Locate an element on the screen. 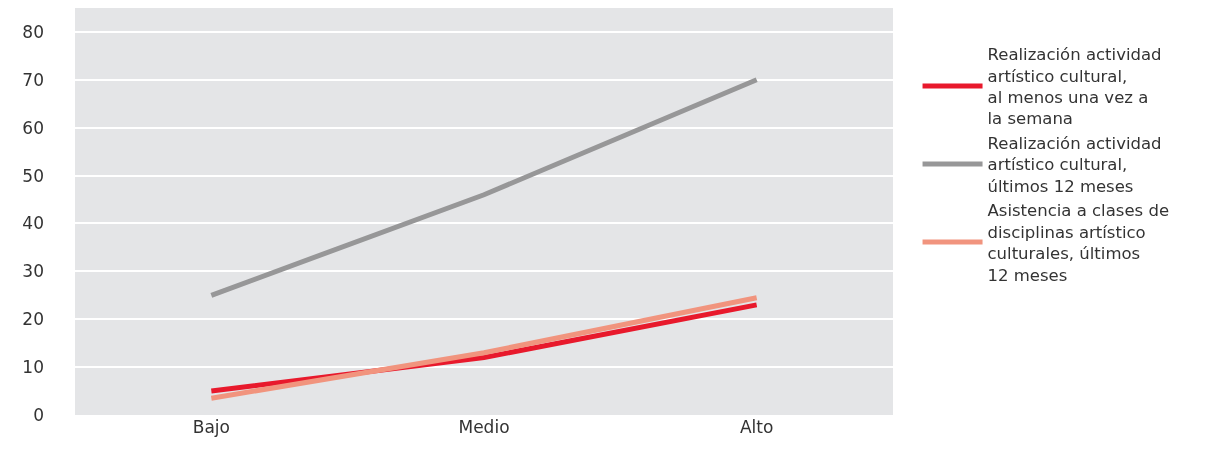 Image resolution: width=1223 pixels, height=463 pixels. y-tick-label: 60 is located at coordinates (33, 127).